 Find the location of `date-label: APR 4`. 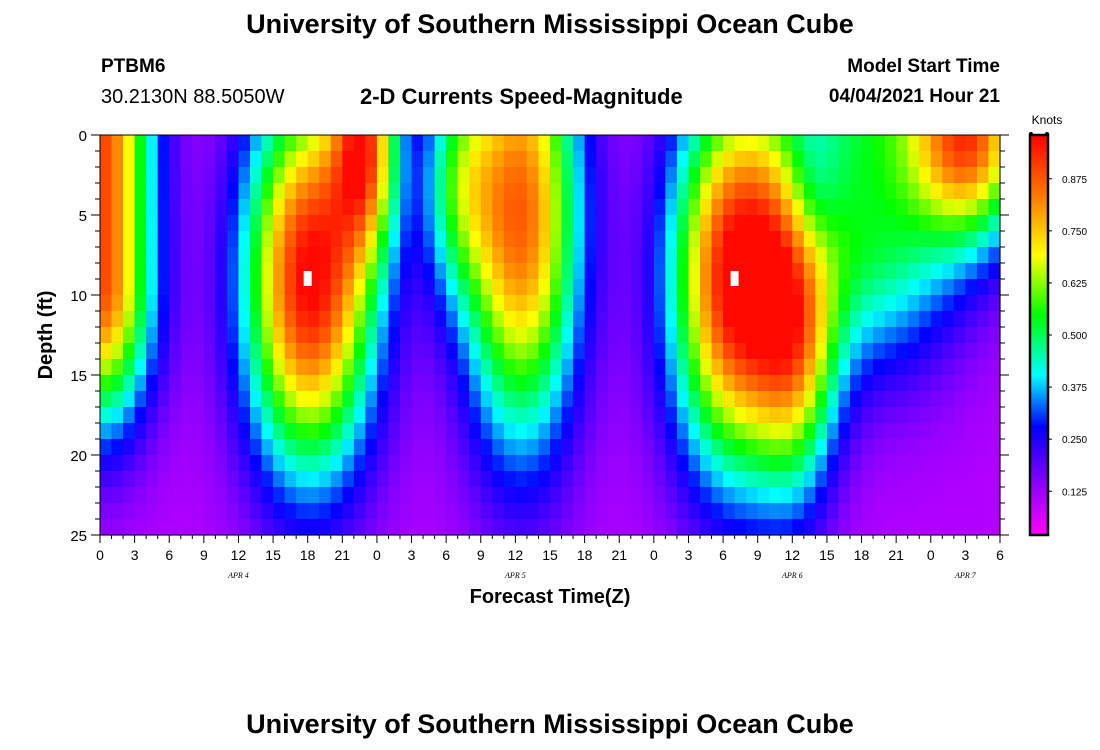

date-label: APR 4 is located at coordinates (238, 575).